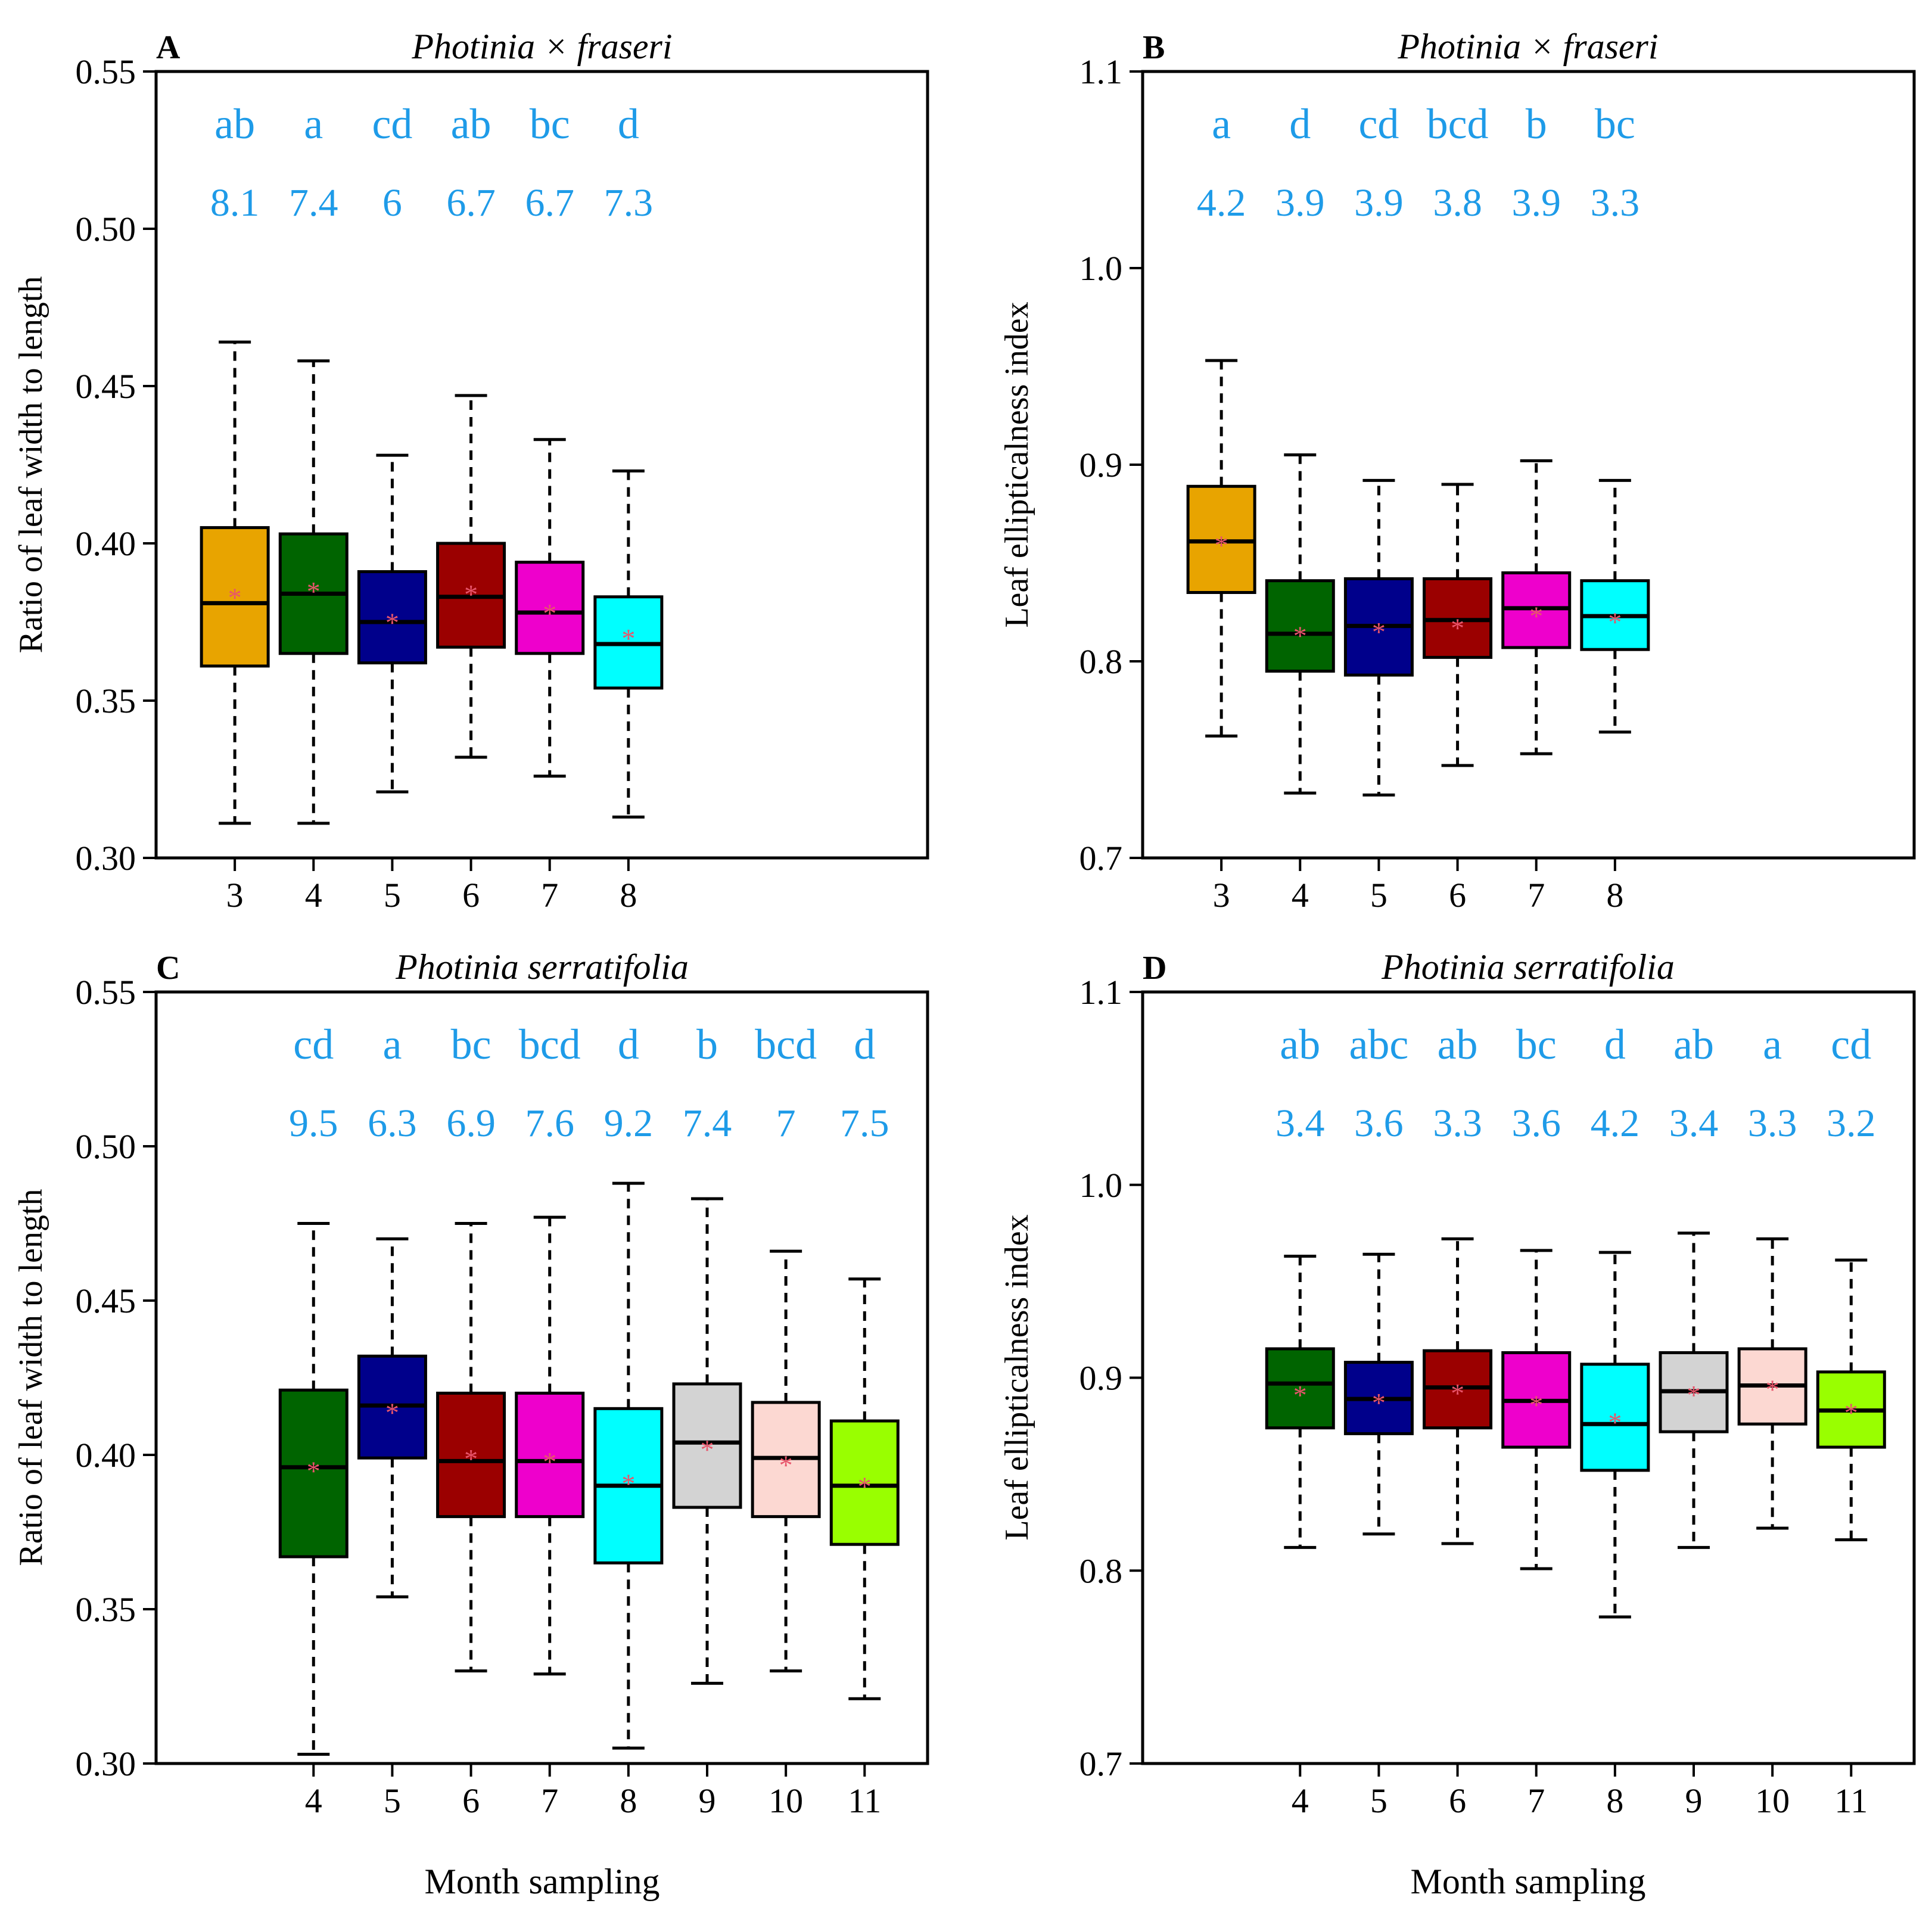 Image resolution: width=1932 pixels, height=1919 pixels. What do you see at coordinates (1101, 1570) in the screenshot?
I see `y-tick-label: 0.8` at bounding box center [1101, 1570].